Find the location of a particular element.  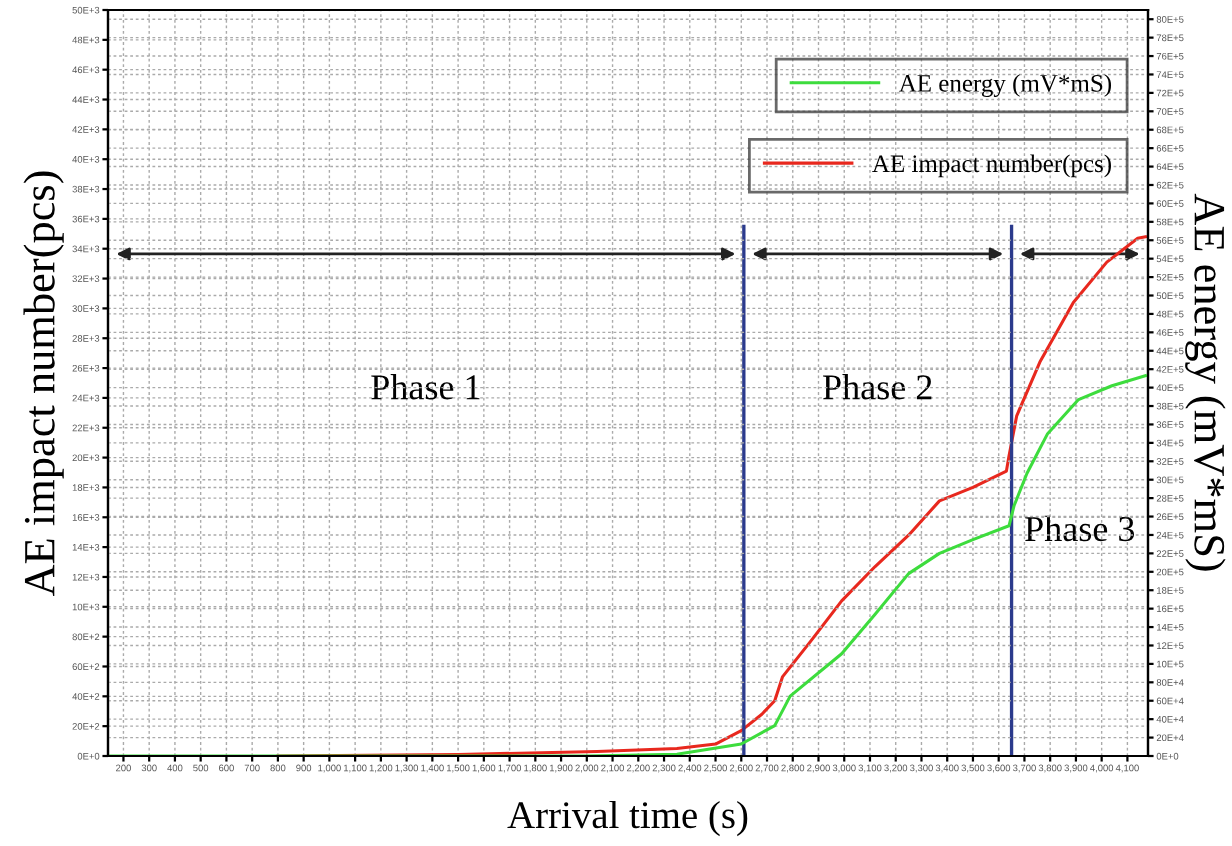

x-axis-title: Arrival time (s) is located at coordinates (627, 818).